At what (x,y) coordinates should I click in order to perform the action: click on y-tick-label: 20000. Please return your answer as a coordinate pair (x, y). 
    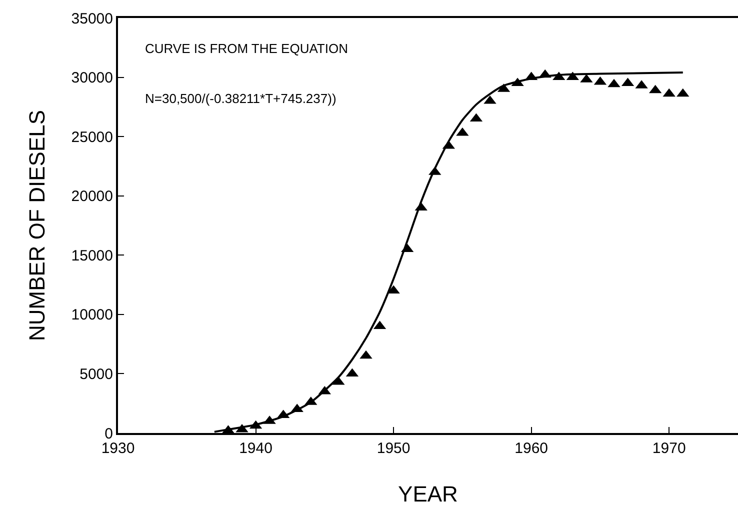
    Looking at the image, I should click on (92, 197).